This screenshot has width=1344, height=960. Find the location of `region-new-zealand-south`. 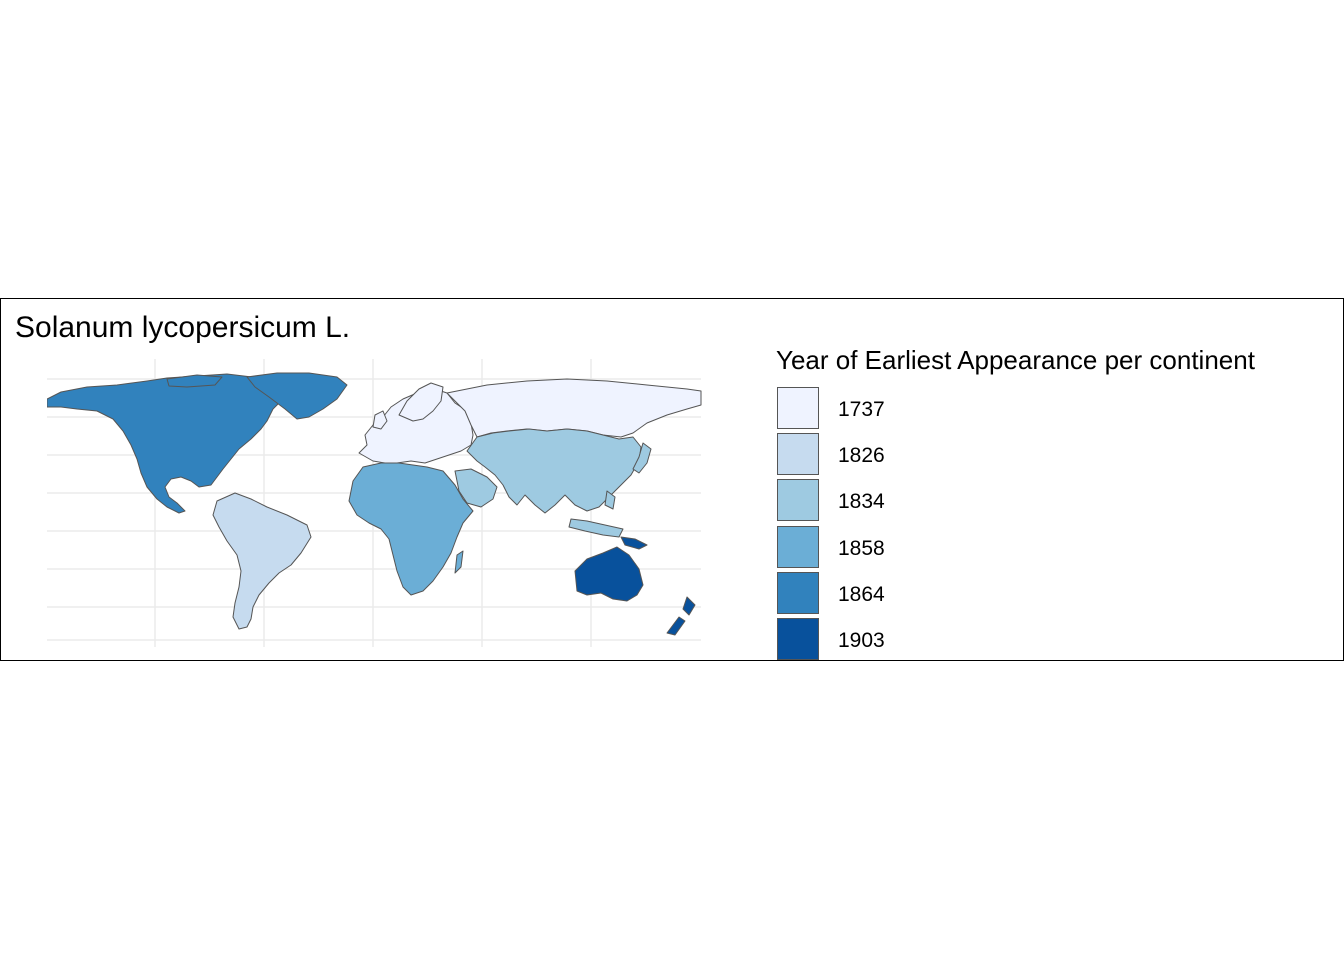

region-new-zealand-south is located at coordinates (676, 626).